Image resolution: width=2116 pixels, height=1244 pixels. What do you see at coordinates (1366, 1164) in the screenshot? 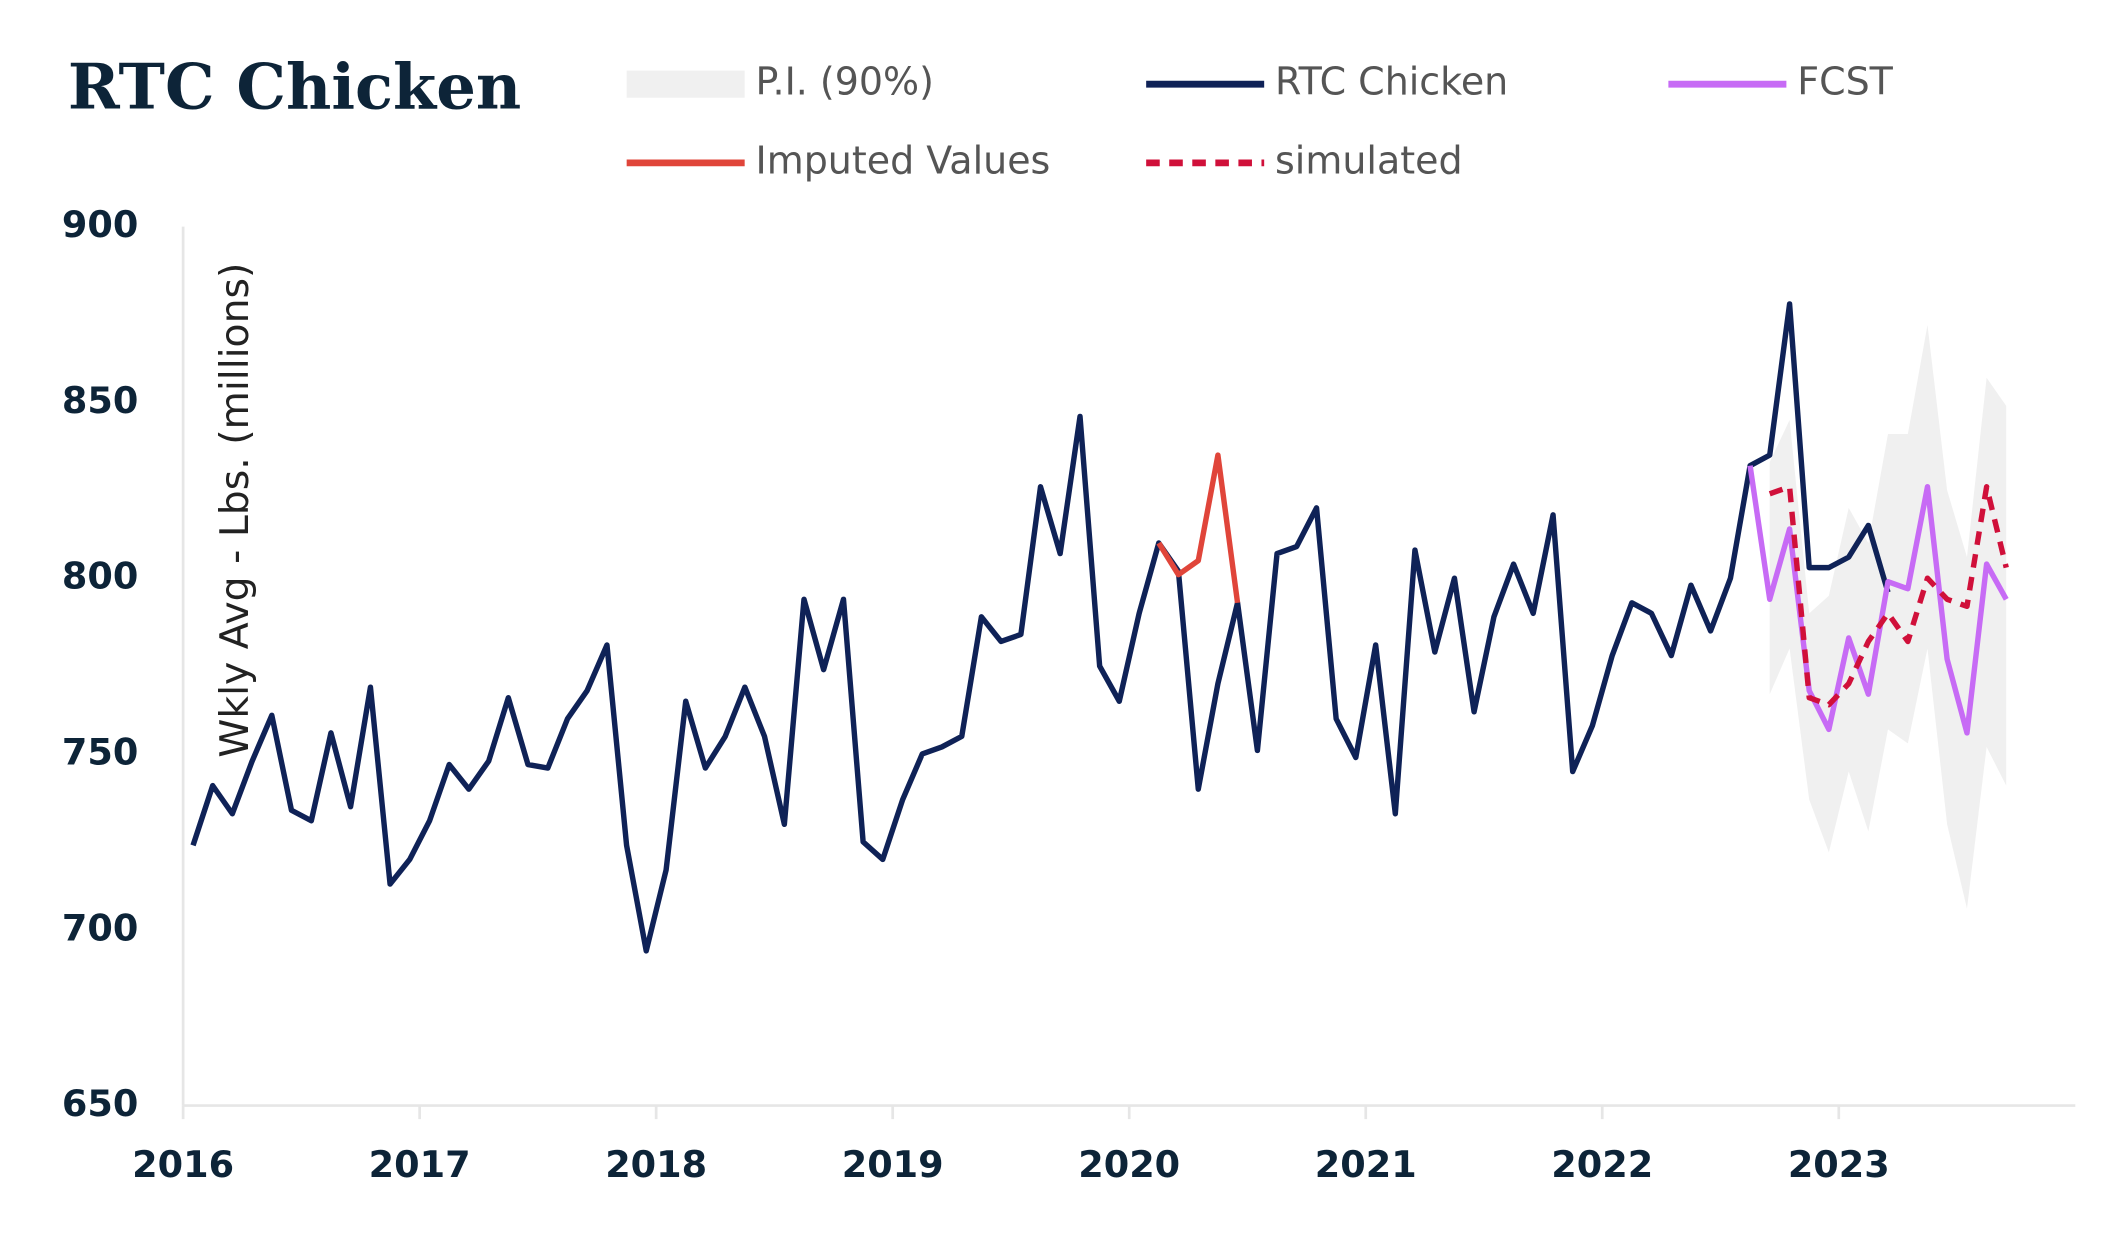
I see `x-tick-label: 2021` at bounding box center [1366, 1164].